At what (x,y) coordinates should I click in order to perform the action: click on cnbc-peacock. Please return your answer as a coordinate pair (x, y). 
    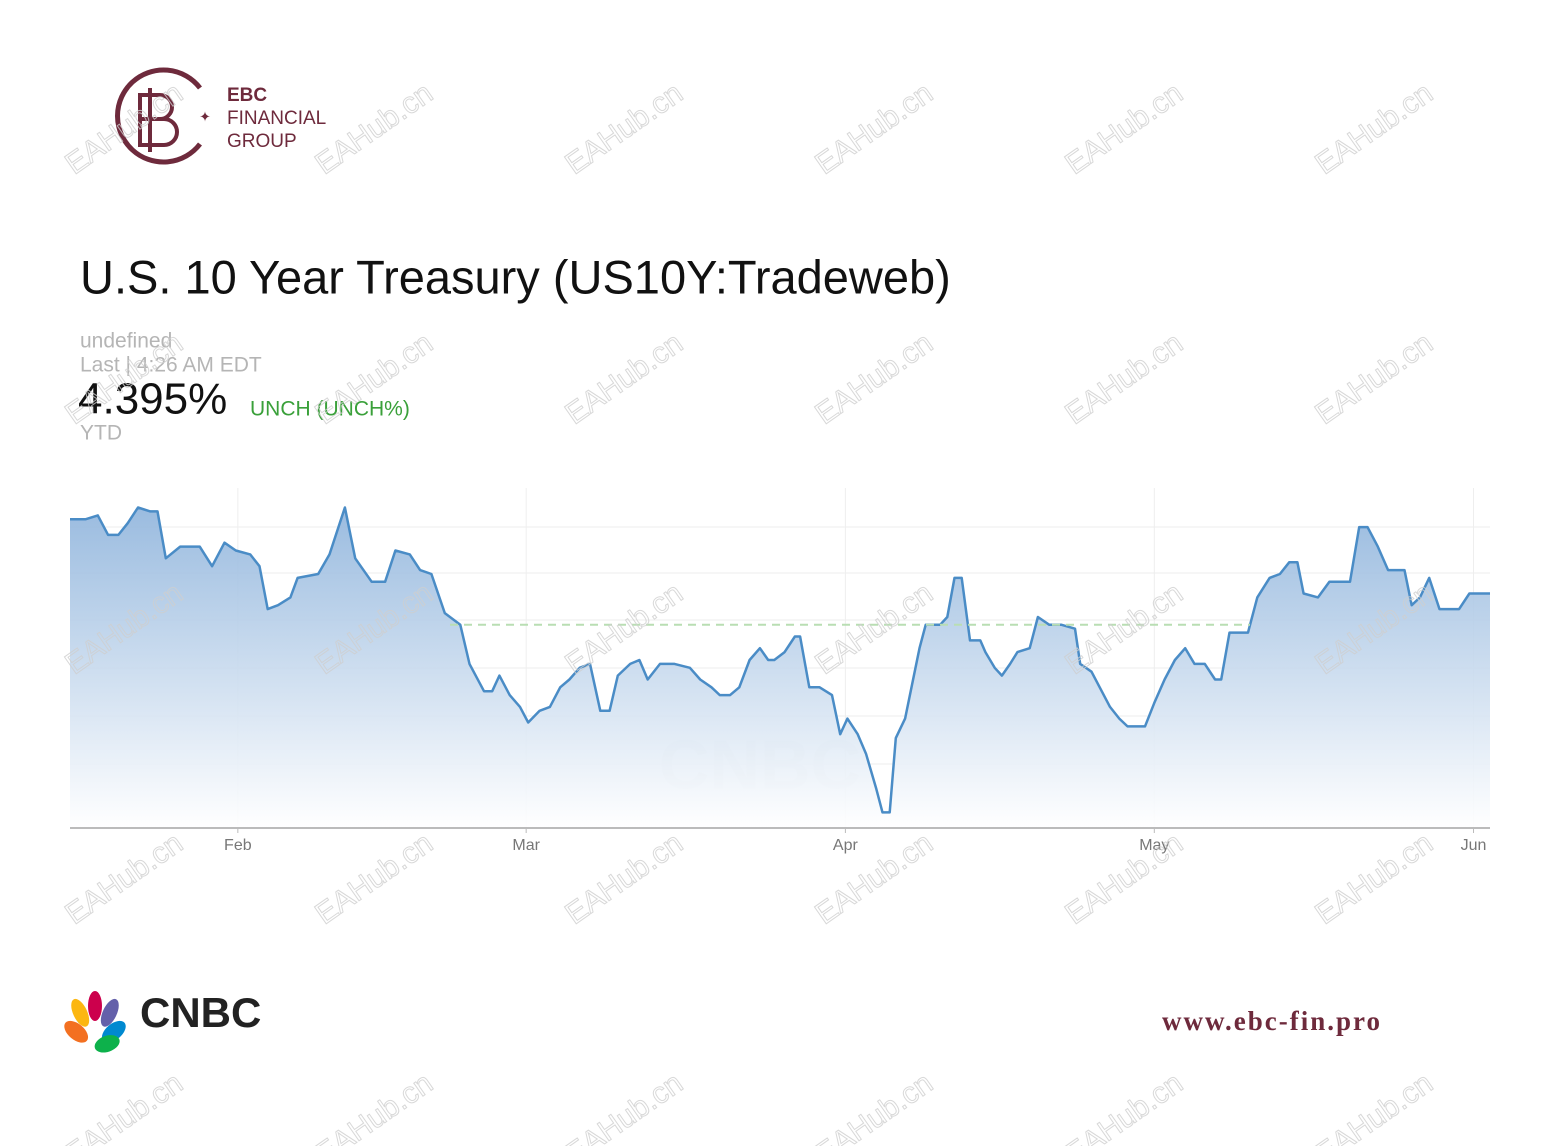
    Looking at the image, I should click on (95, 1022).